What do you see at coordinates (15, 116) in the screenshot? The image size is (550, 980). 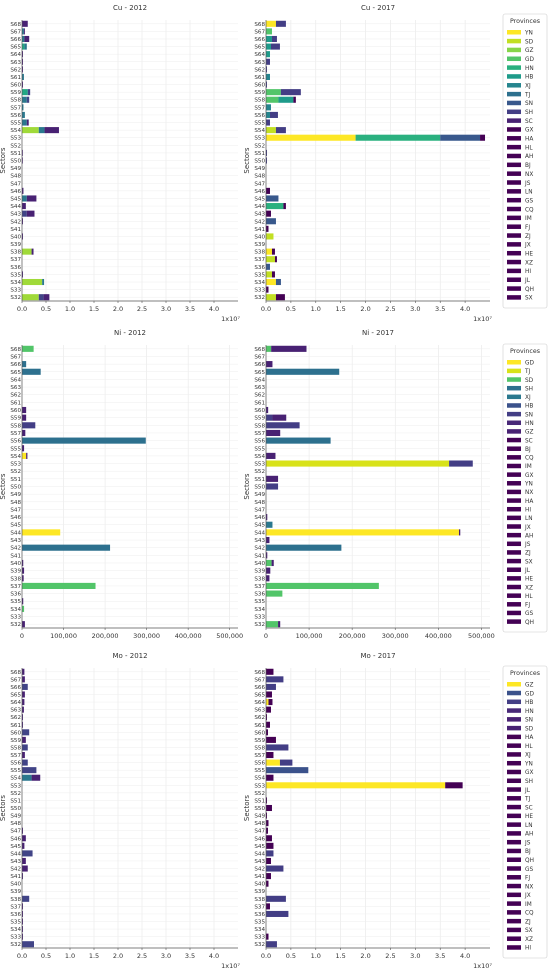 I see `y-tick-label: S56` at bounding box center [15, 116].